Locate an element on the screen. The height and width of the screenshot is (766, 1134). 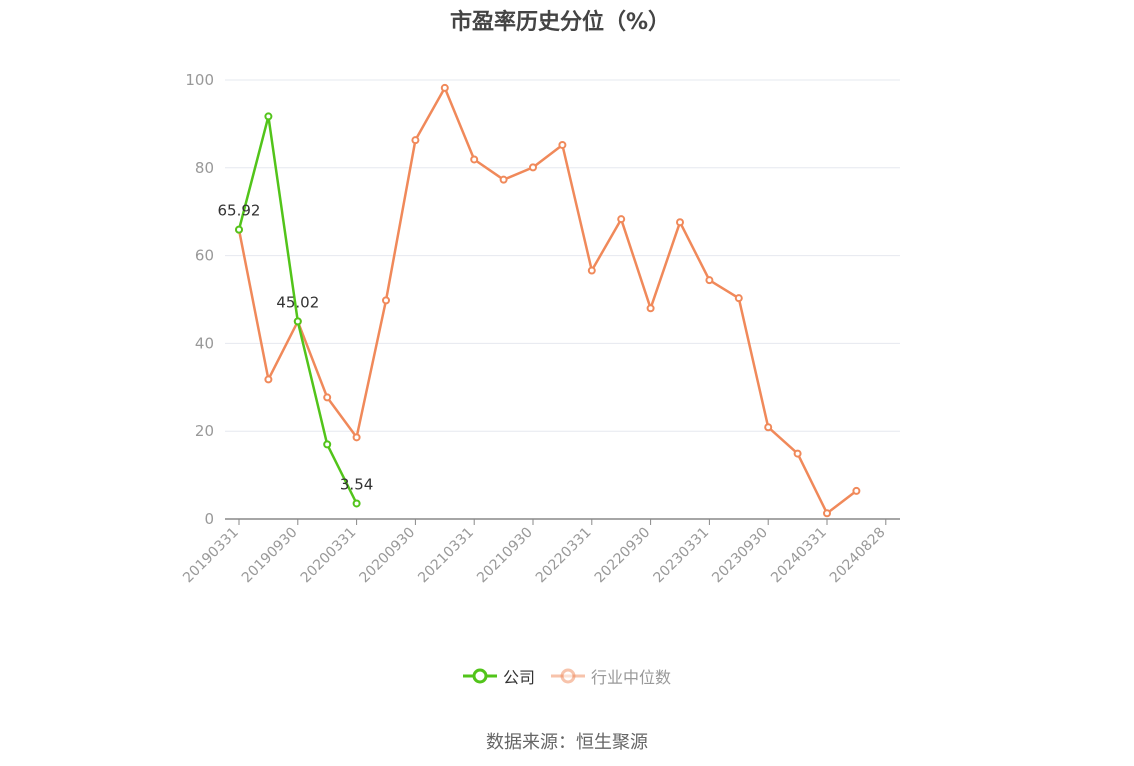
legend-marker-industry-median is located at coordinates (568, 676).